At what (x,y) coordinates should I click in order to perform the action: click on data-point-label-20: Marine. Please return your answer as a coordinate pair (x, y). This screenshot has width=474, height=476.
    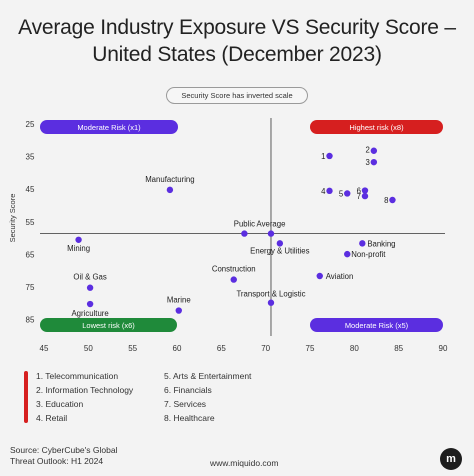
    Looking at the image, I should click on (179, 300).